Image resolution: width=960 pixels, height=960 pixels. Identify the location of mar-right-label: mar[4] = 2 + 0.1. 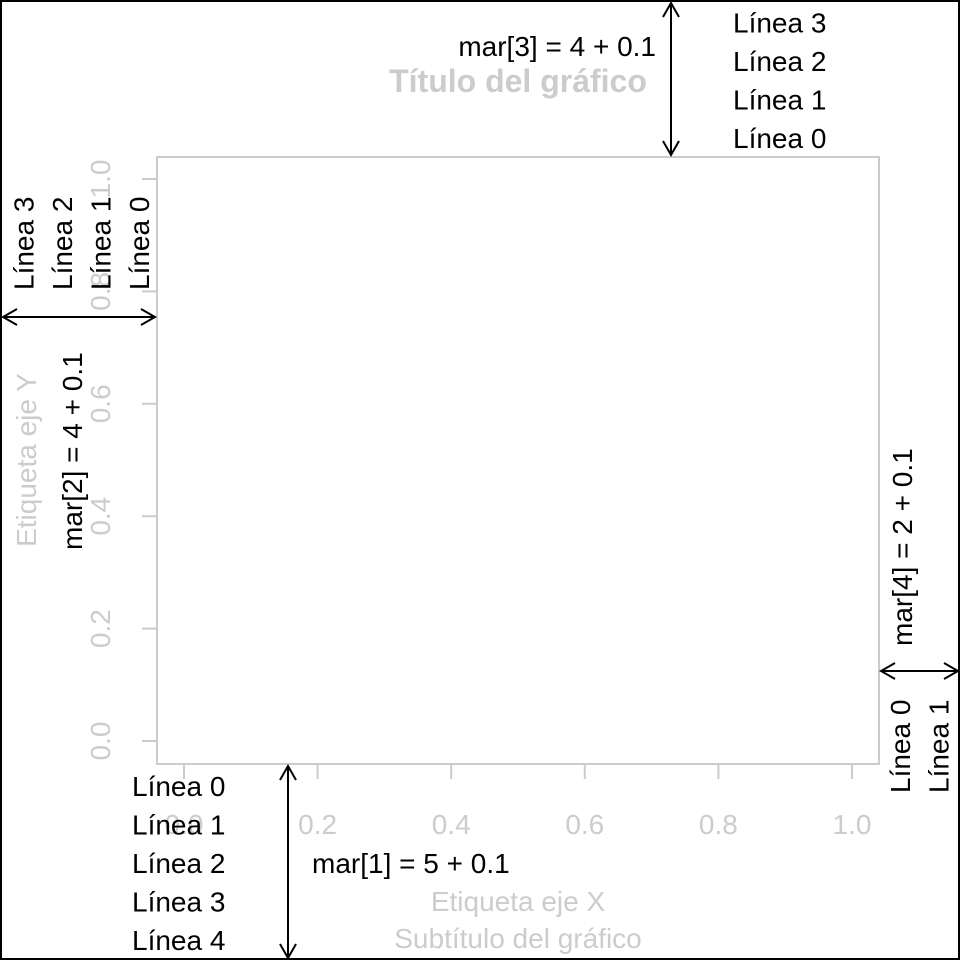
(902, 547).